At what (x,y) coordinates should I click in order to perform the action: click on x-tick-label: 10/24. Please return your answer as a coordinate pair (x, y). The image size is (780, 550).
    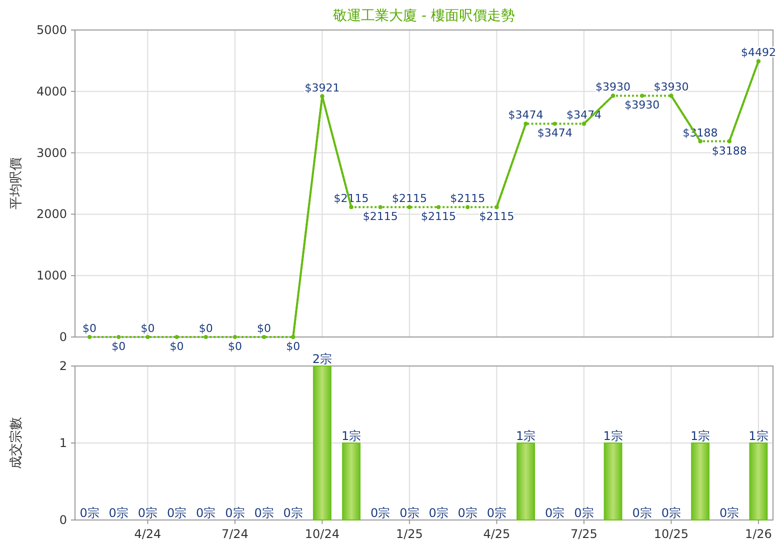
    Looking at the image, I should click on (322, 534).